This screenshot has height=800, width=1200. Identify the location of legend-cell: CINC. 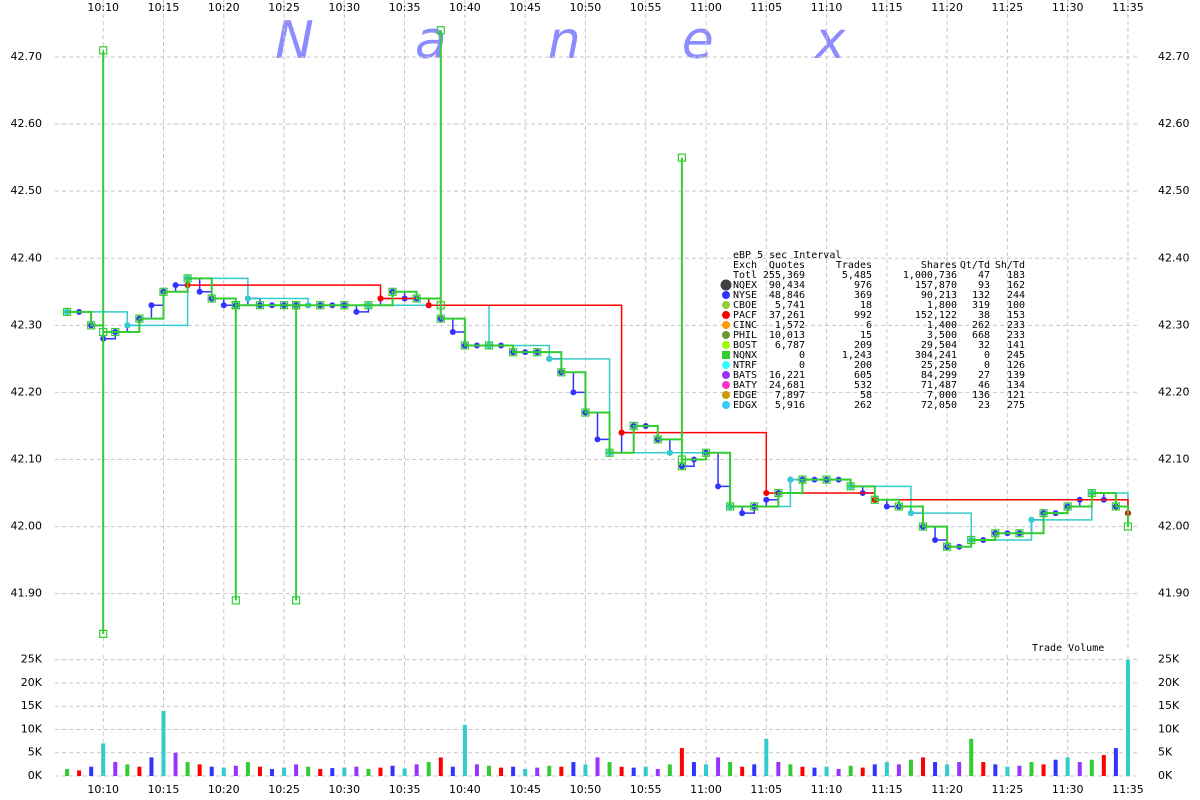
(745, 325).